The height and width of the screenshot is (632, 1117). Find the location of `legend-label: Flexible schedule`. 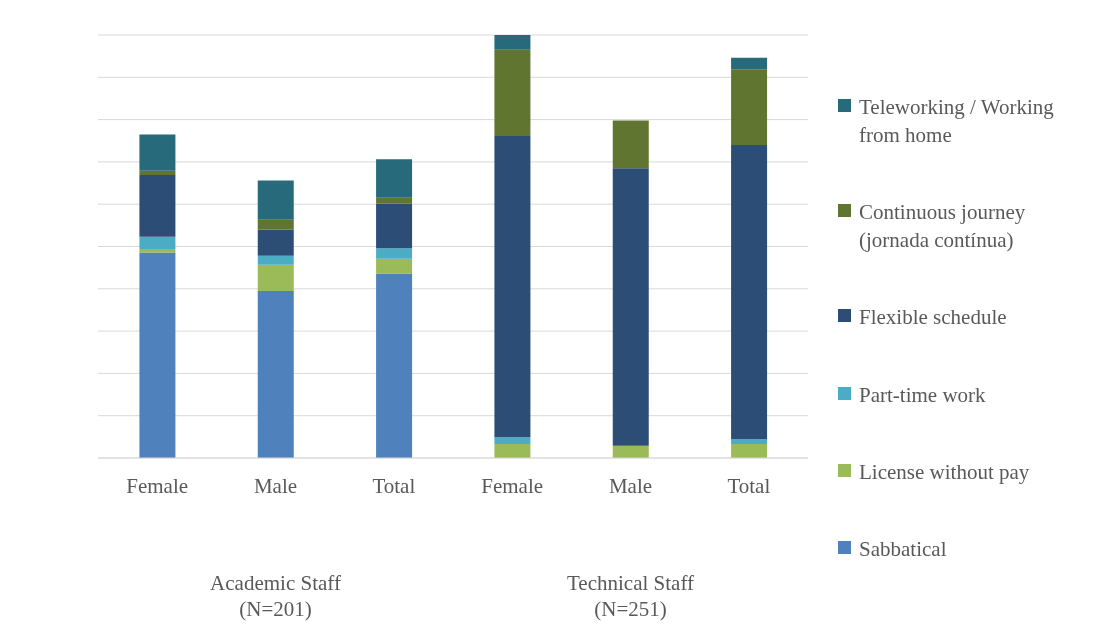

legend-label: Flexible schedule is located at coordinates (933, 318).